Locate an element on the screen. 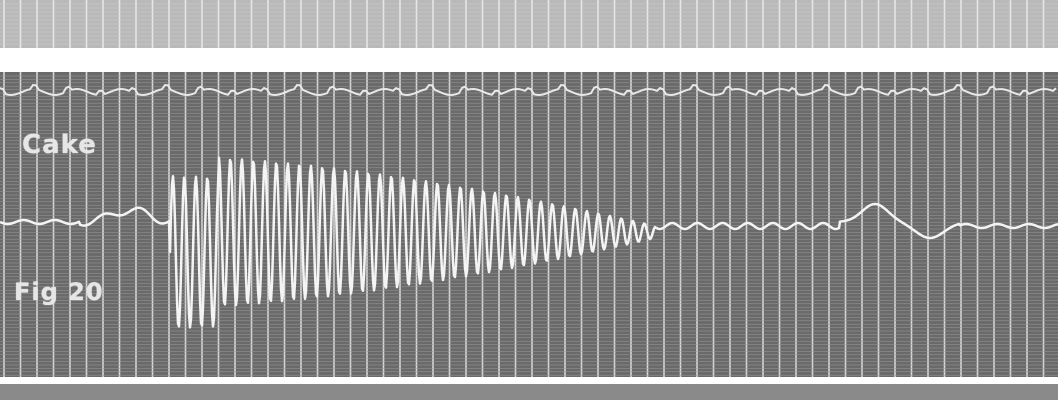  record-label-cake: Cake is located at coordinates (59, 145).